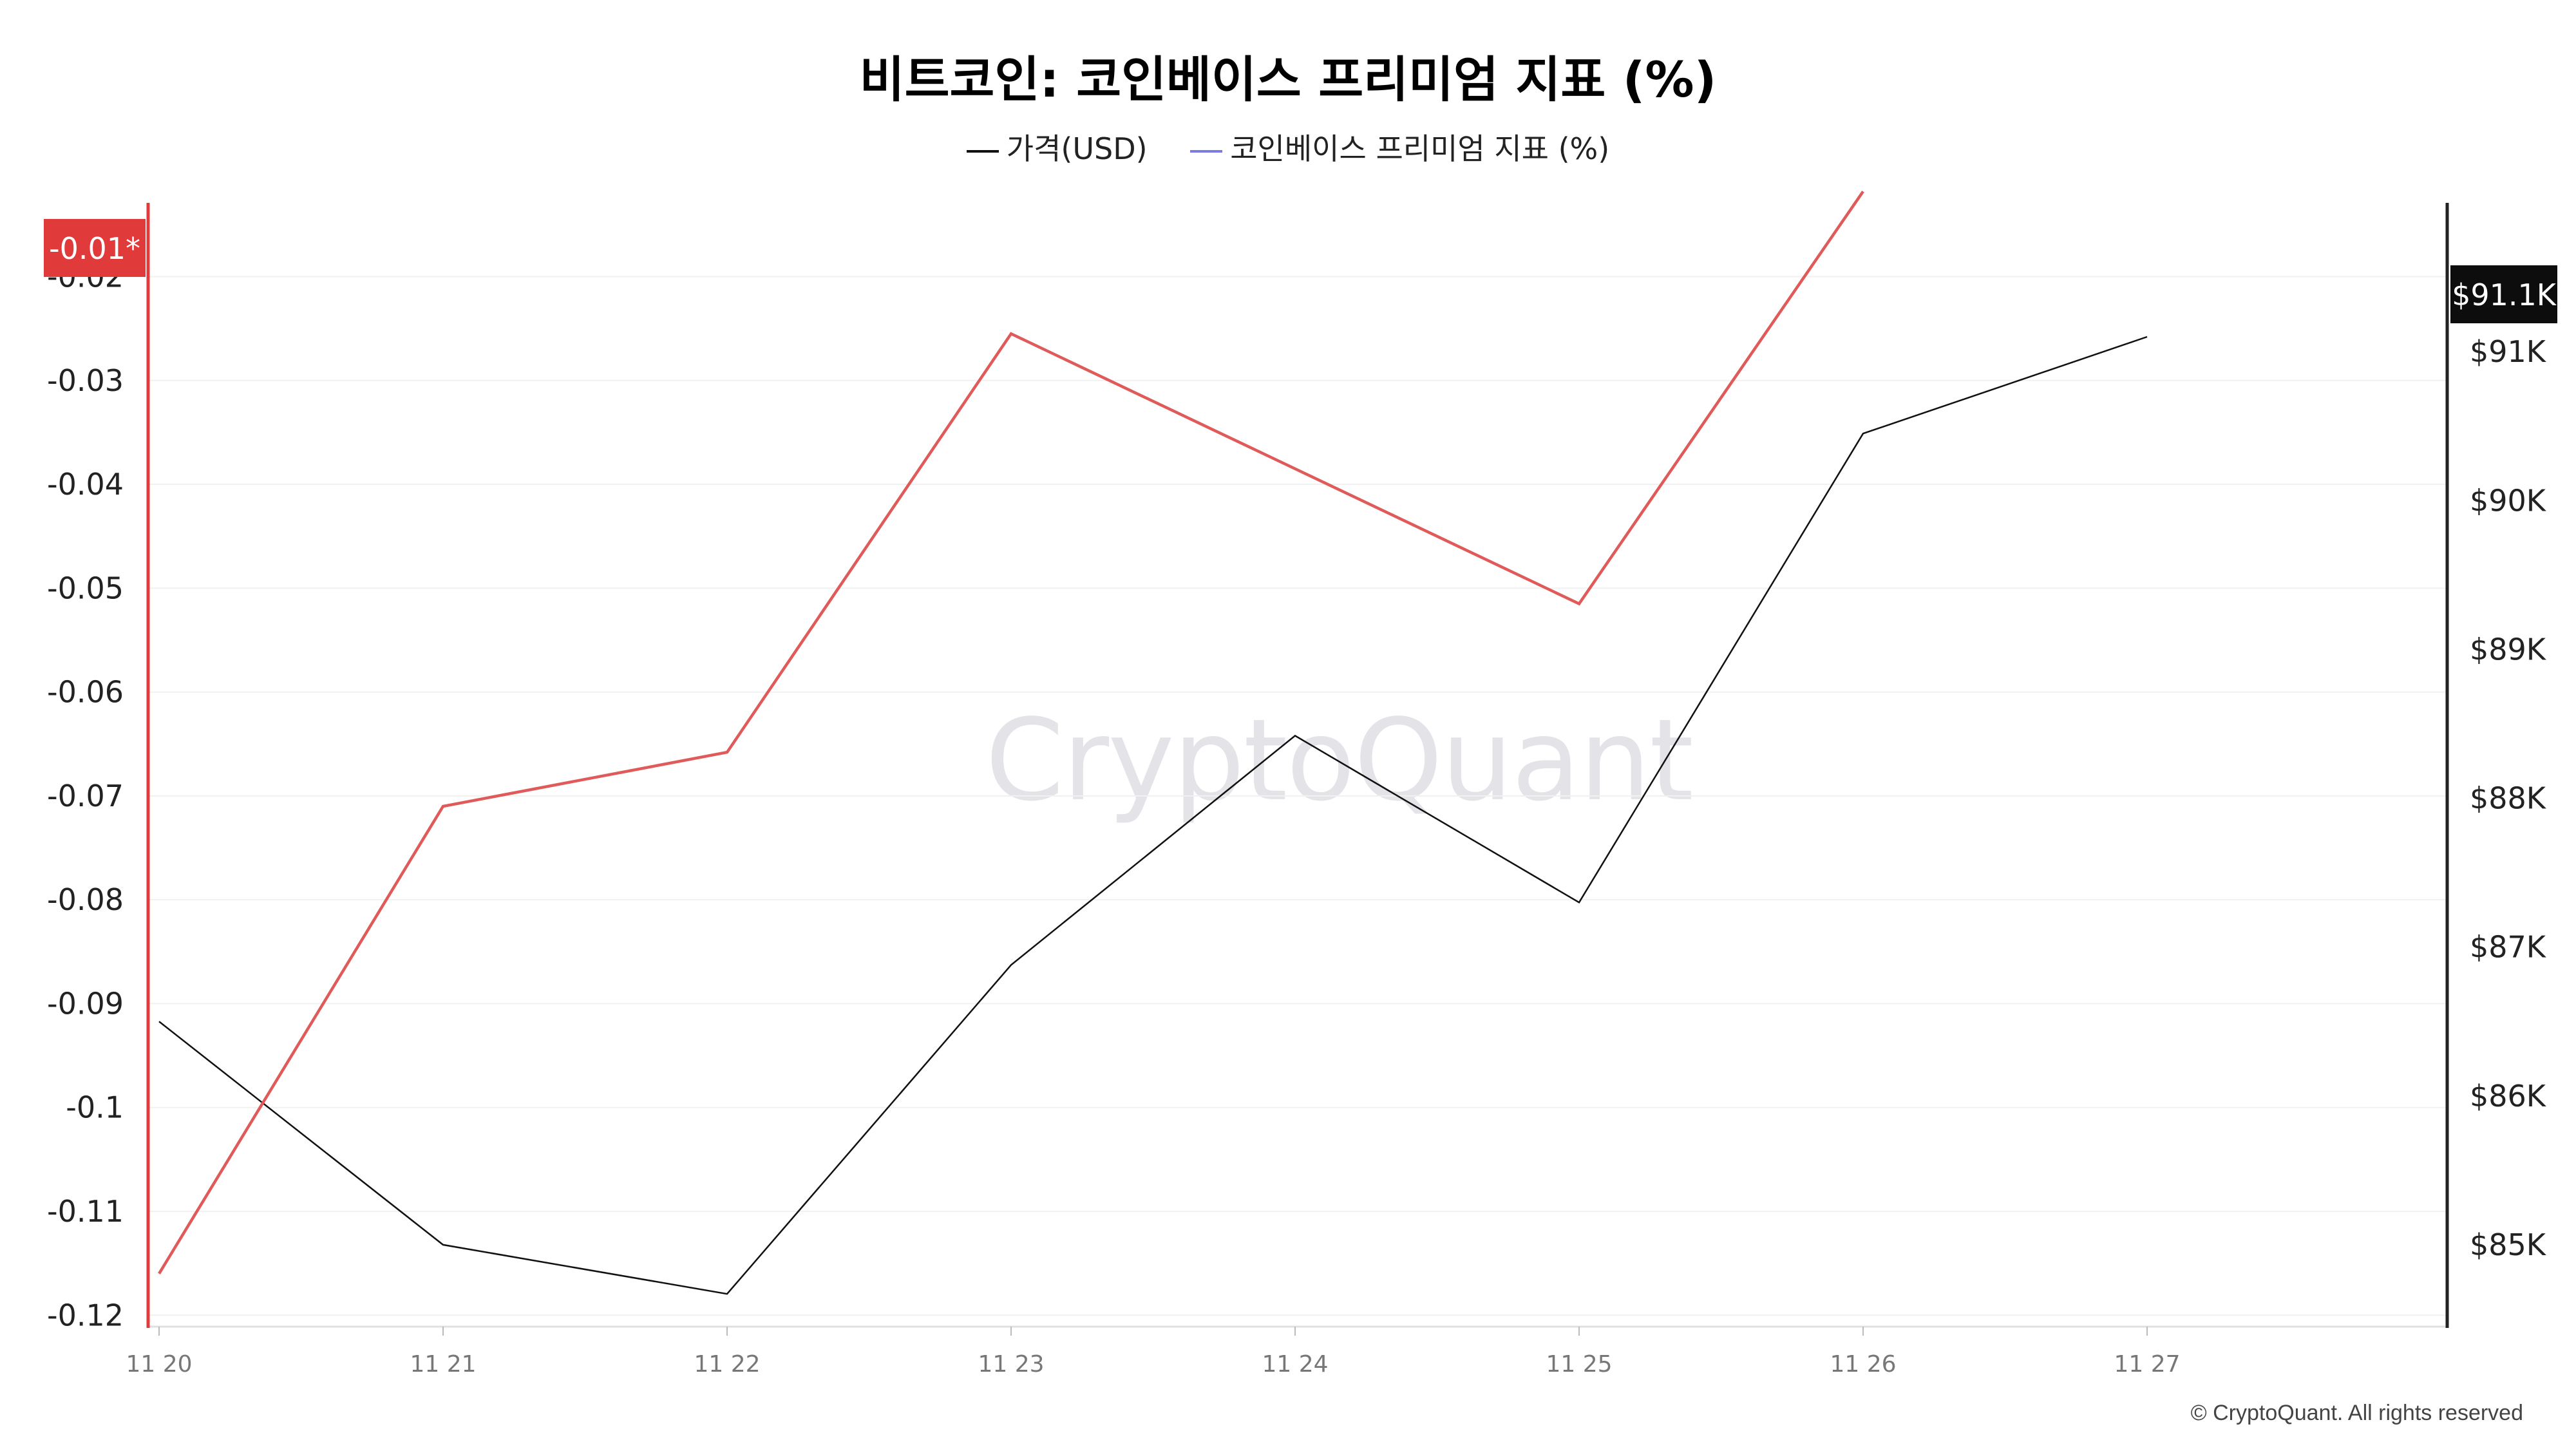 The width and height of the screenshot is (2576, 1449). Describe the element at coordinates (443, 1364) in the screenshot. I see `x-tick-label: 11 21` at that location.